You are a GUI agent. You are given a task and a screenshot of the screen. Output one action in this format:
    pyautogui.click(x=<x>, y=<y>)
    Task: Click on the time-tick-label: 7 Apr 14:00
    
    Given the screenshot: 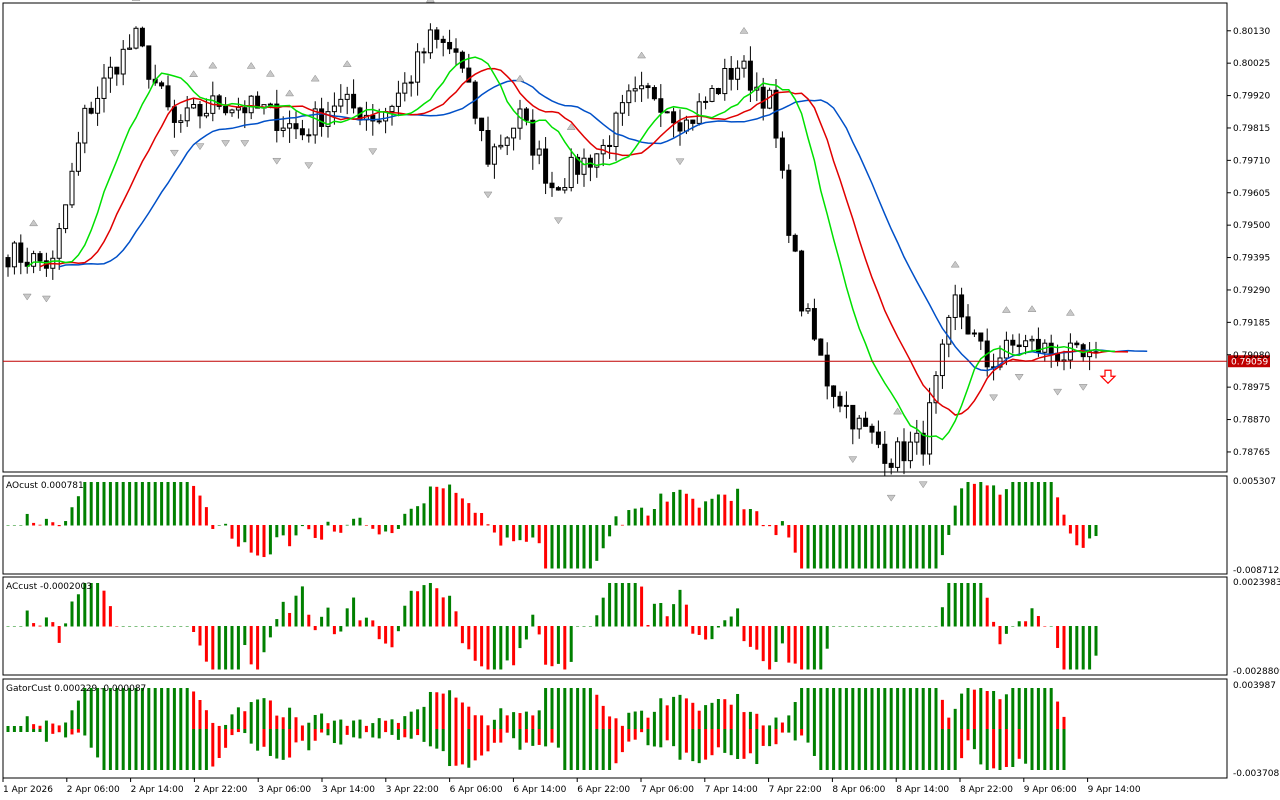 What is the action you would take?
    pyautogui.click(x=731, y=790)
    